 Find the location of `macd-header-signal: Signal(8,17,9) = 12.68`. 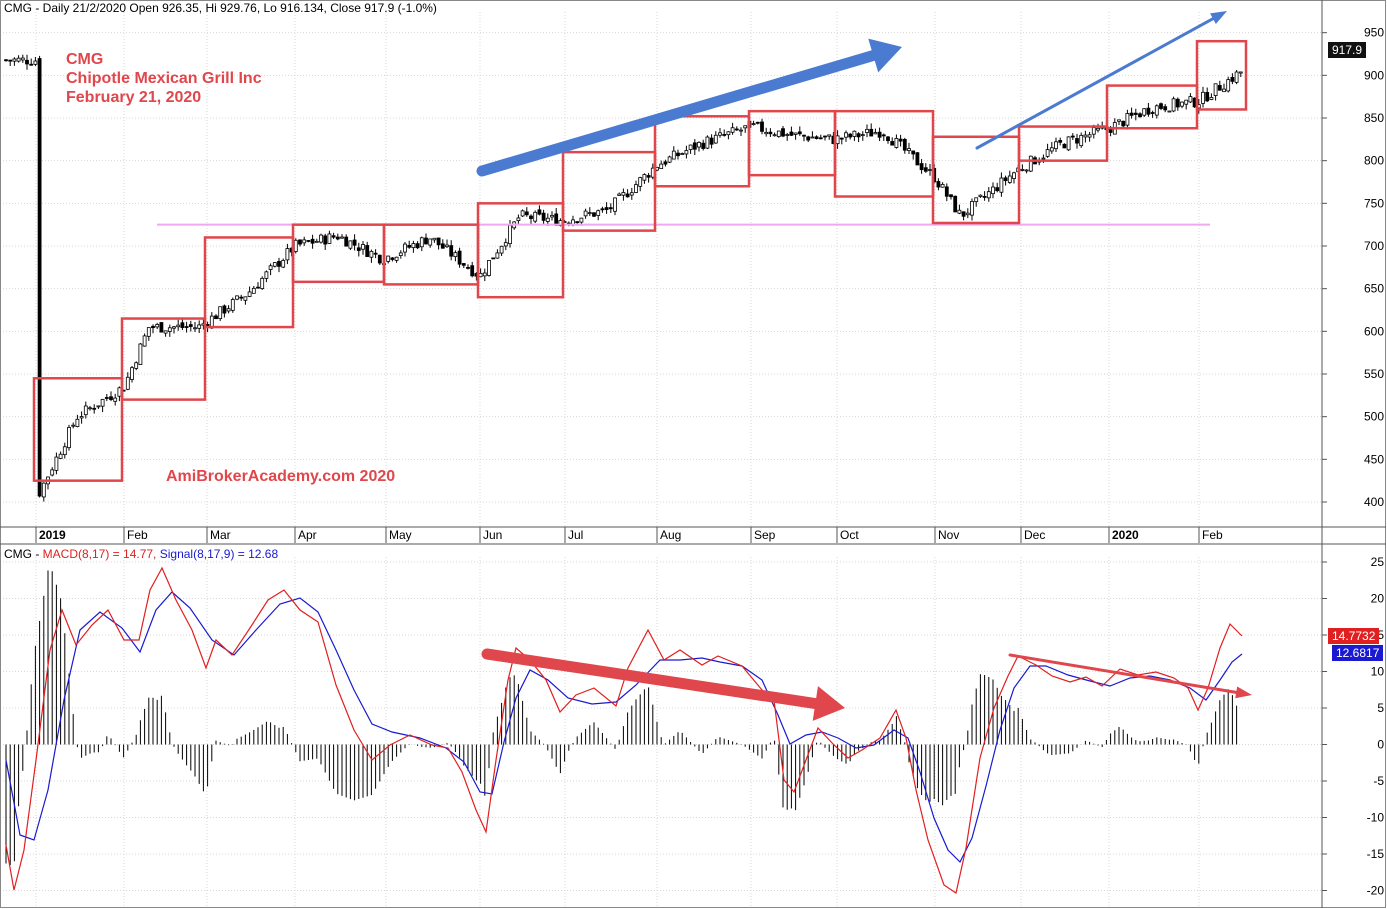

macd-header-signal: Signal(8,17,9) = 12.68 is located at coordinates (217, 554).